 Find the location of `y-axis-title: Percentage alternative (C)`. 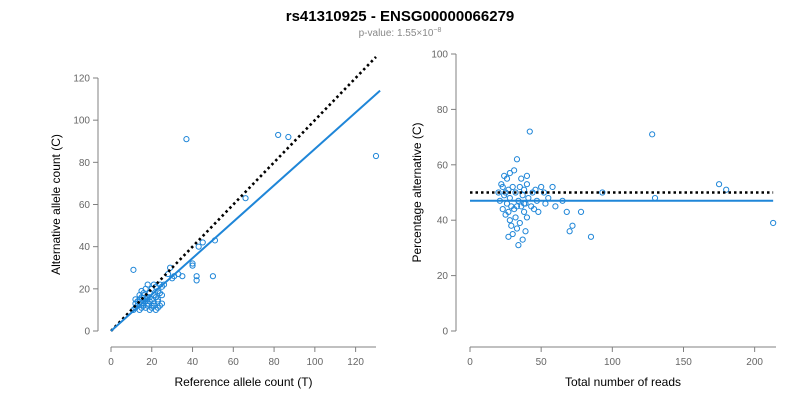

y-axis-title: Percentage alternative (C) is located at coordinates (417, 192).